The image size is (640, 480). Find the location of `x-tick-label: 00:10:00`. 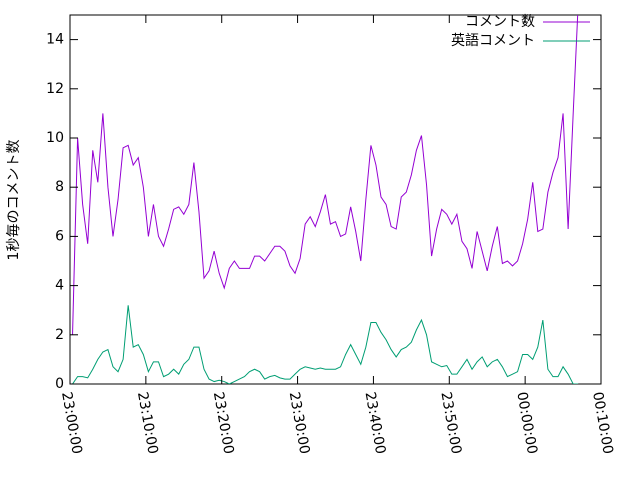

x-tick-label: 00:10:00 is located at coordinates (602, 423).